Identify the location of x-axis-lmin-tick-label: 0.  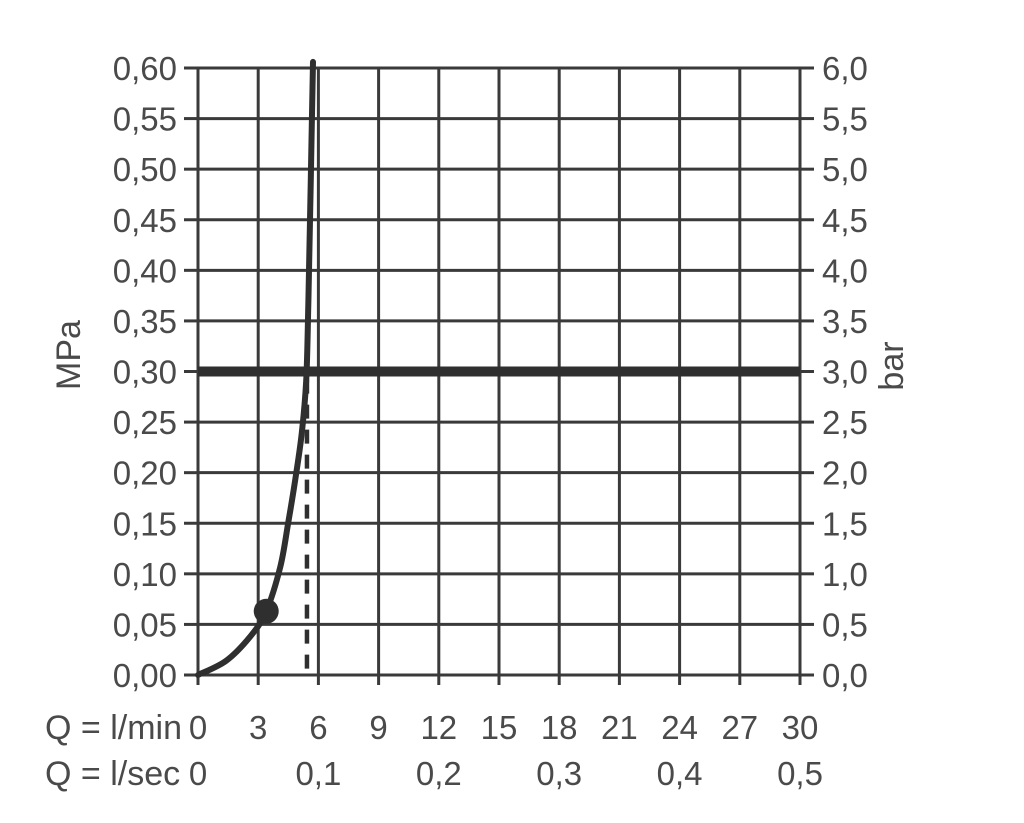
(198, 727).